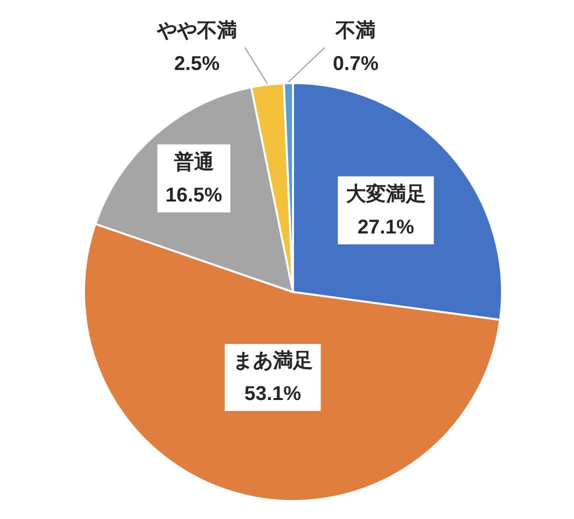 The image size is (574, 519). What do you see at coordinates (193, 162) in the screenshot?
I see `slice-label: 普通` at bounding box center [193, 162].